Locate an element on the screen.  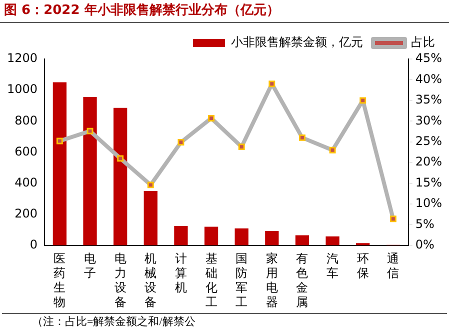
x-tick-label: 电子 is located at coordinates (90, 266).